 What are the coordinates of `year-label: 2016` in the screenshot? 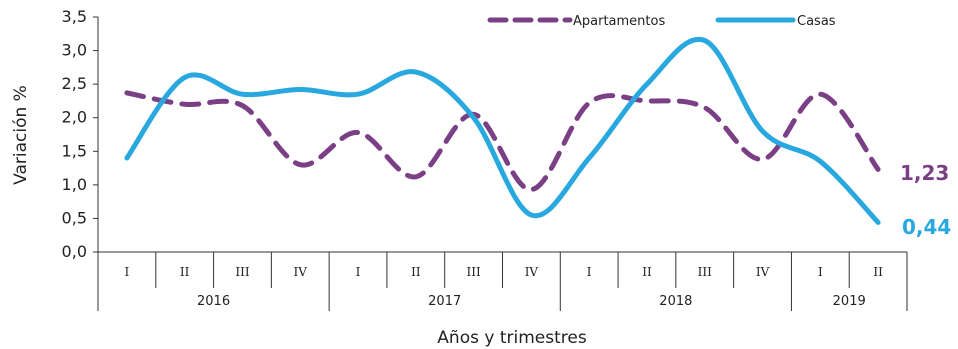 It's located at (213, 301).